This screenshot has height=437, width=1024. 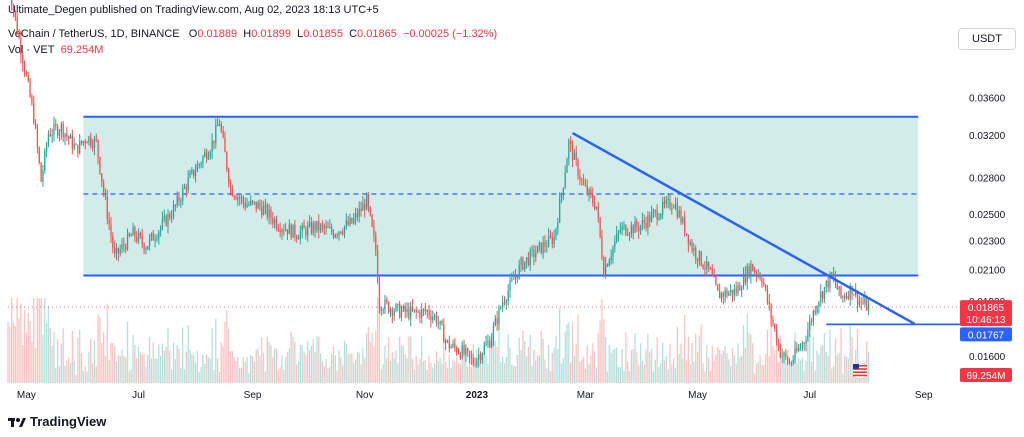 I want to click on symbol-name: VeChain / TetherUS, 1D, BINANCE, so click(x=94, y=34).